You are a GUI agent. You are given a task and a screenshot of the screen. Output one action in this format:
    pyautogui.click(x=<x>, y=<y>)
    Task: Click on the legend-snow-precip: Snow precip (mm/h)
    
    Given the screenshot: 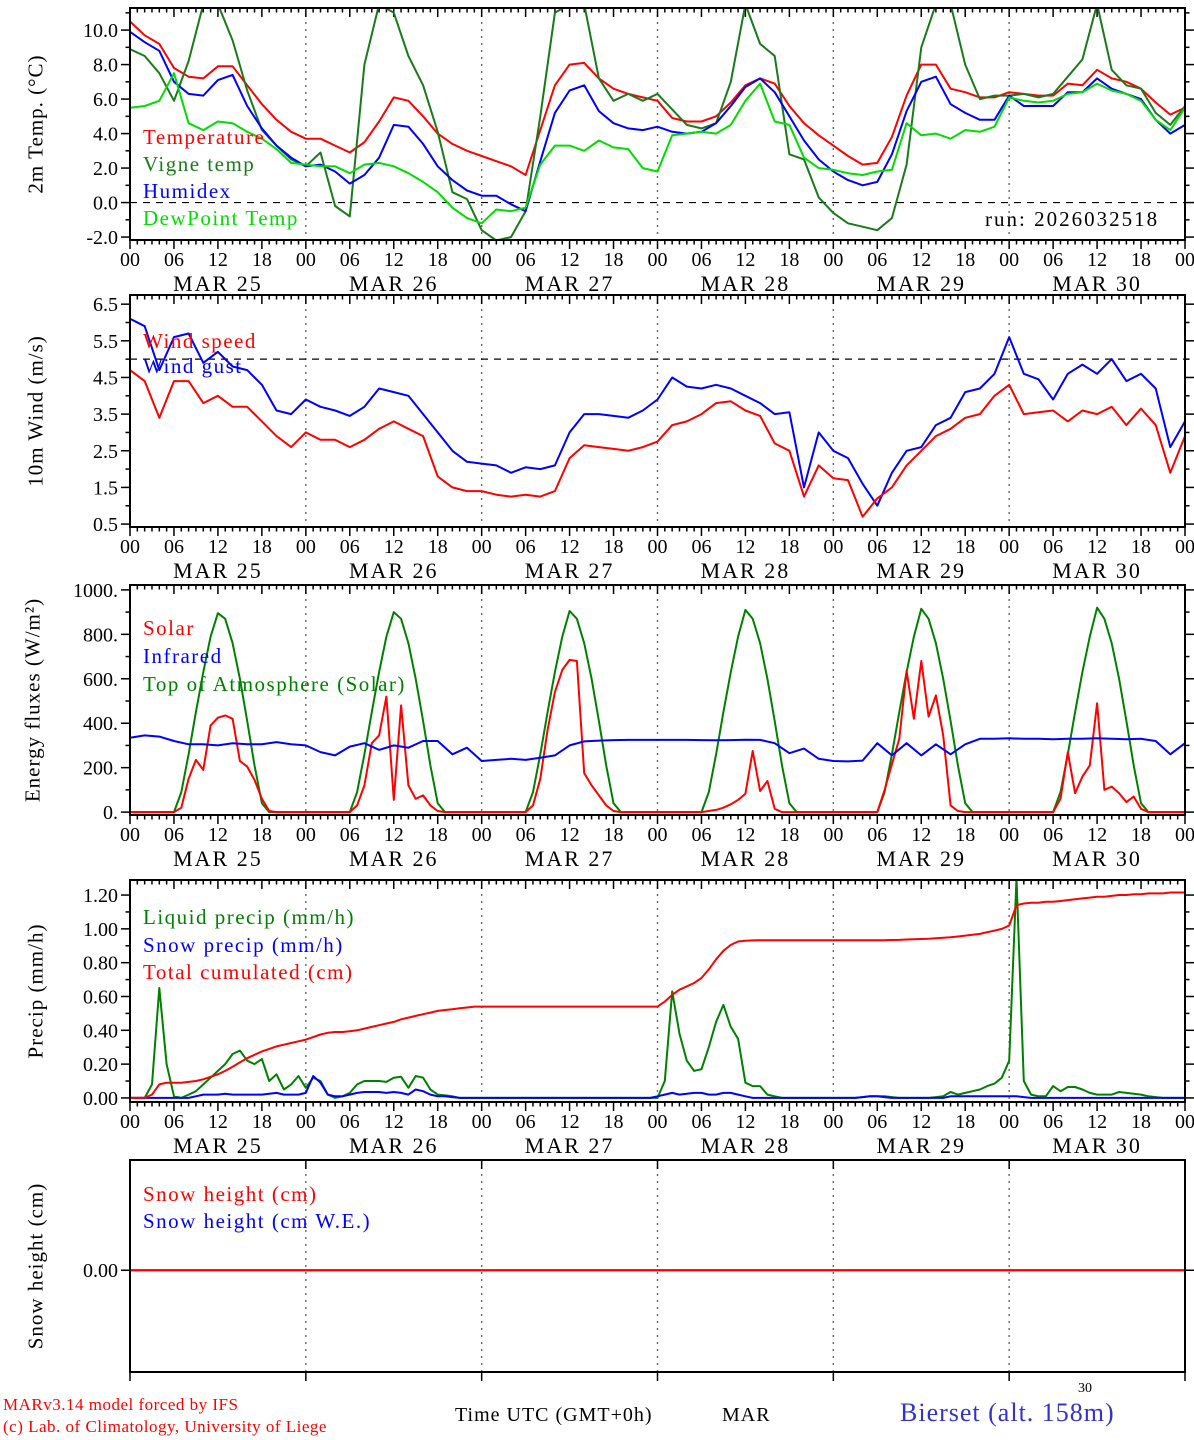 What is the action you would take?
    pyautogui.click(x=243, y=945)
    